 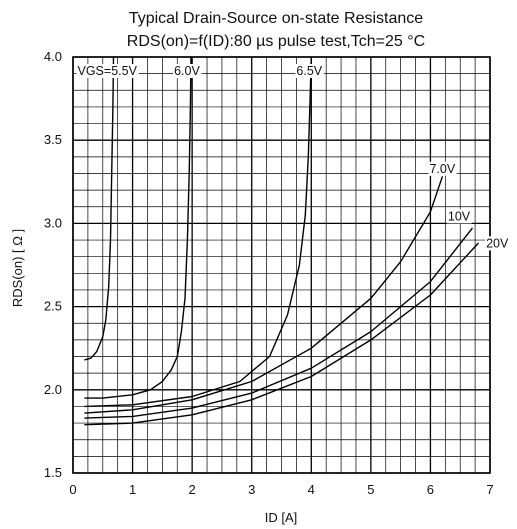 I want to click on chart-subtitle: RDS(on)=f(ID):80 µs pulse test,Tch=25 °C, so click(x=276, y=41).